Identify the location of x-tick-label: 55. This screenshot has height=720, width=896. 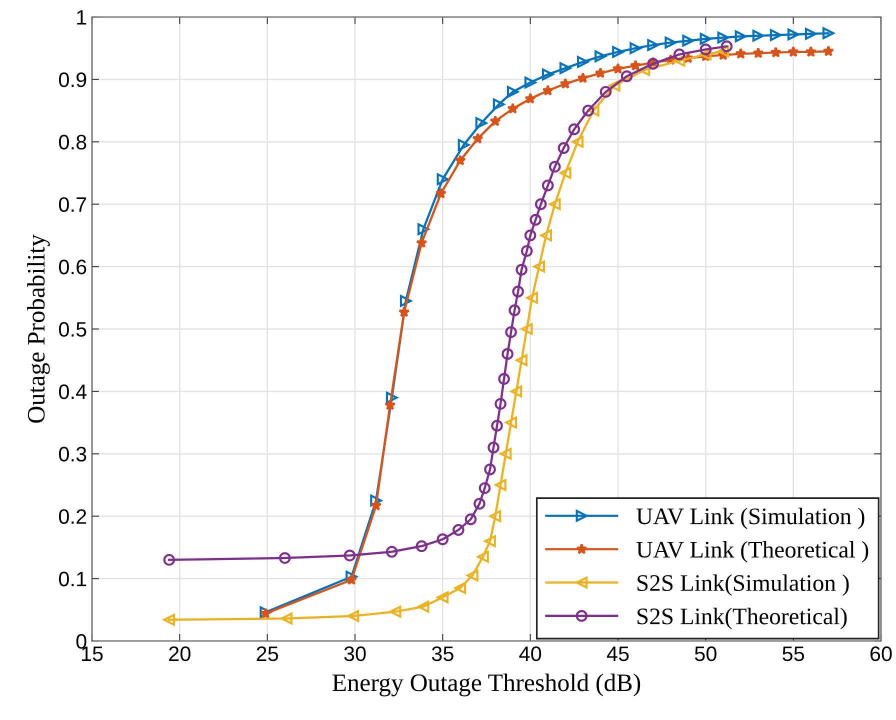
(793, 654).